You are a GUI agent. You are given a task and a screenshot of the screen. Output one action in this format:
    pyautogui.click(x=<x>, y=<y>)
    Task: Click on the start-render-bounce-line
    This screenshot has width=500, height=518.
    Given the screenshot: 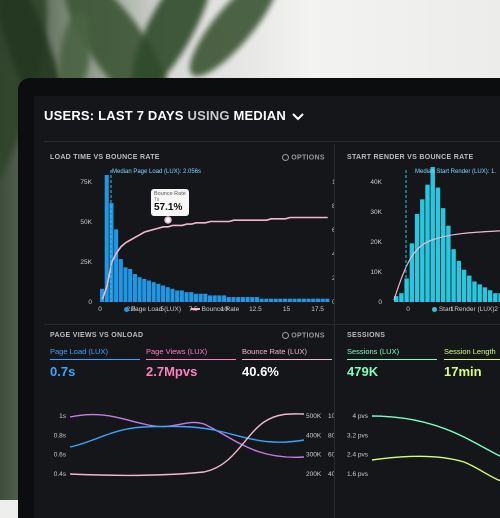 What is the action you would take?
    pyautogui.click(x=446, y=265)
    